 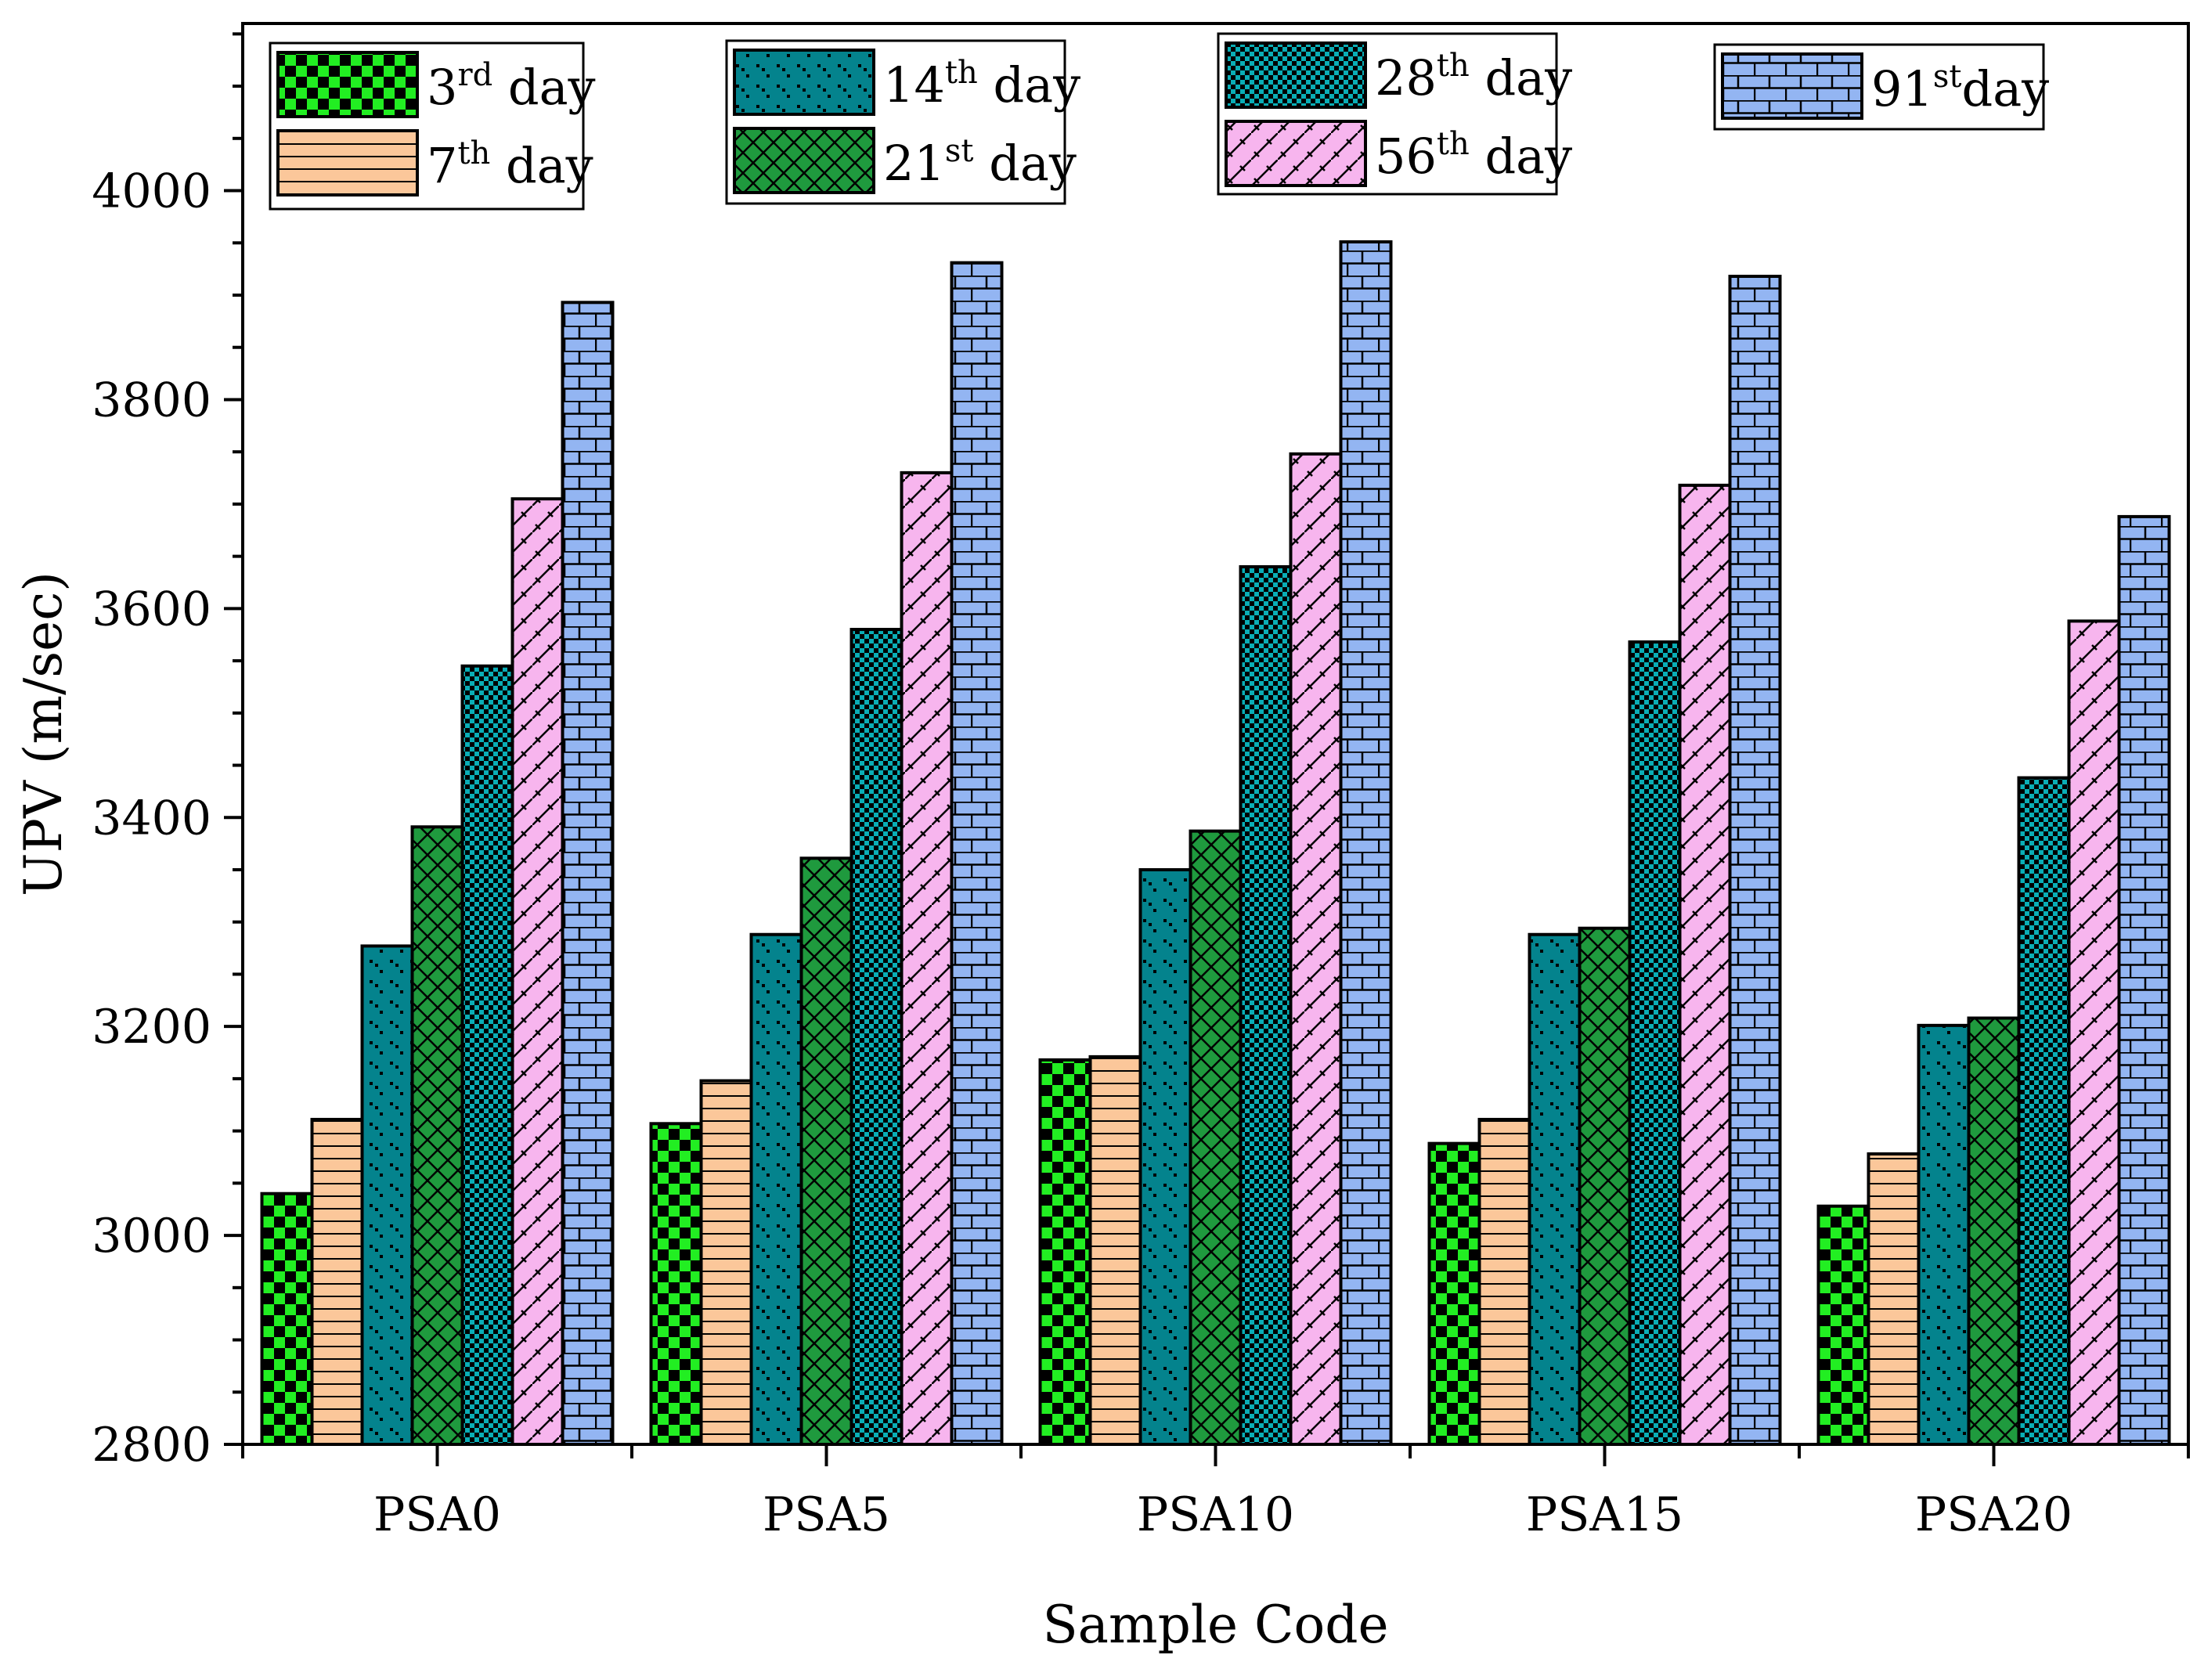 I want to click on x-axis-title: Sample Code, so click(x=1215, y=1625).